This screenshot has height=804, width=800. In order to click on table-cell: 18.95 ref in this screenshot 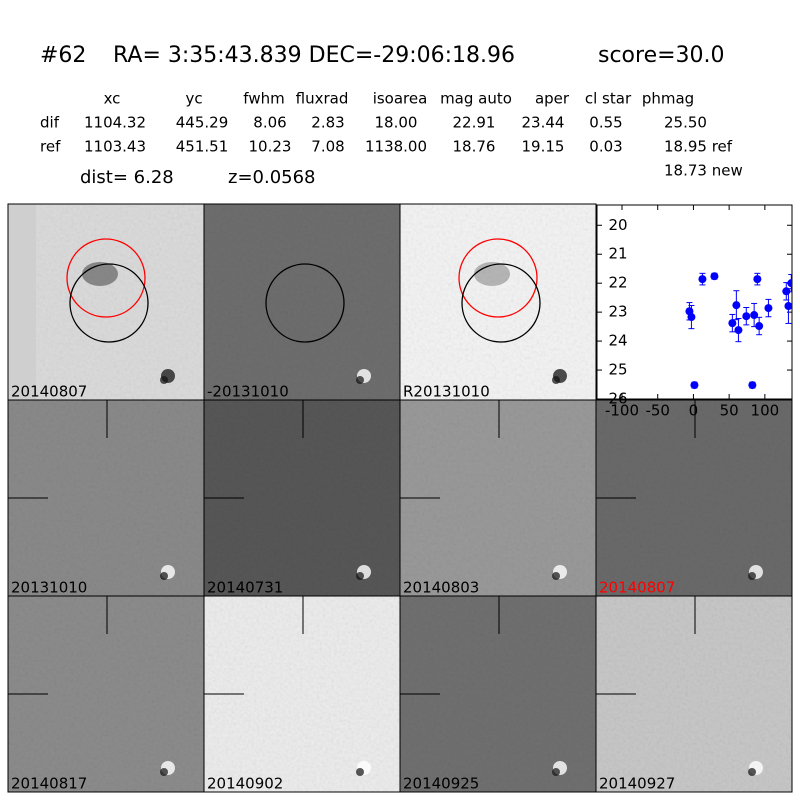, I will do `click(698, 147)`.